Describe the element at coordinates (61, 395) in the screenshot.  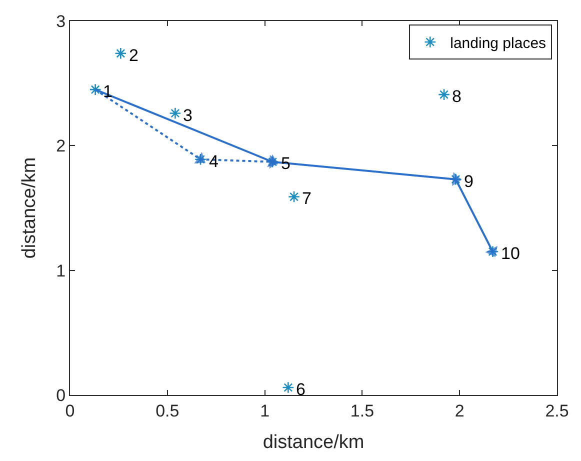
I see `y-tick-label: 0` at that location.